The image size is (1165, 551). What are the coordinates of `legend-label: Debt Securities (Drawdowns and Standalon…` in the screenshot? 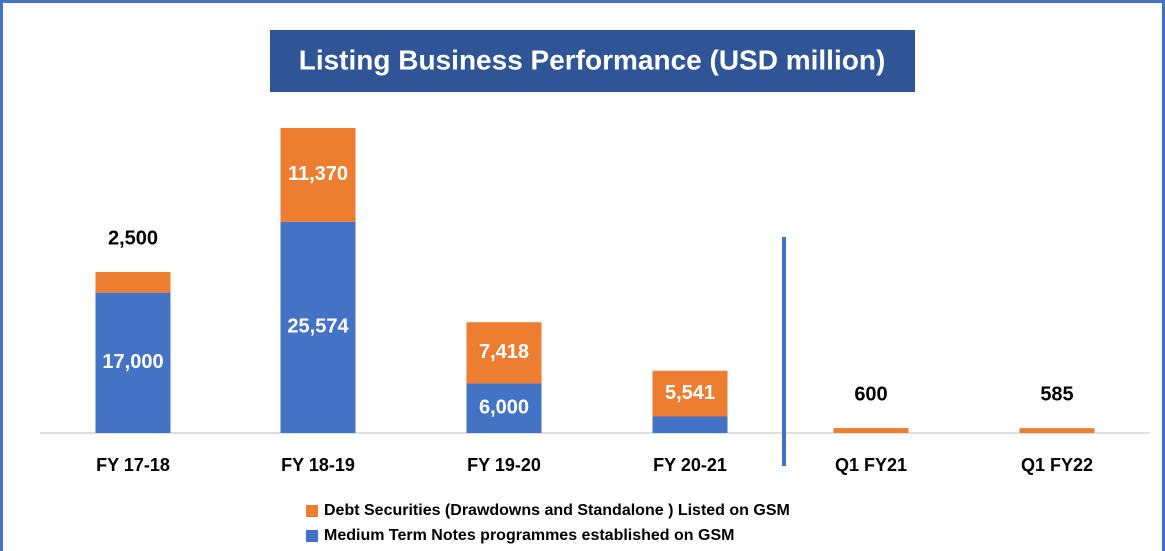 It's located at (557, 510).